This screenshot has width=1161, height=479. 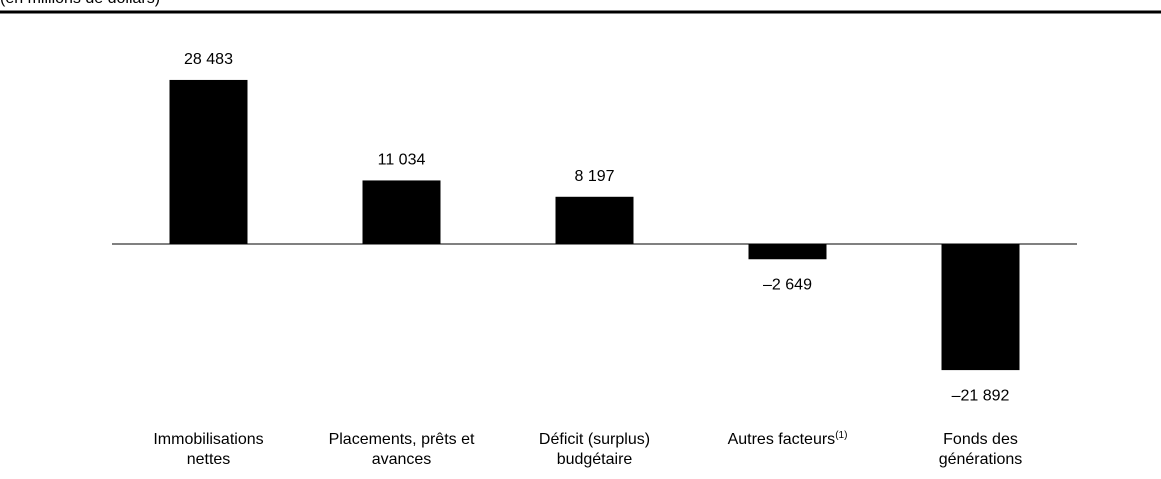 I want to click on data-label: 28 483, so click(x=208, y=59).